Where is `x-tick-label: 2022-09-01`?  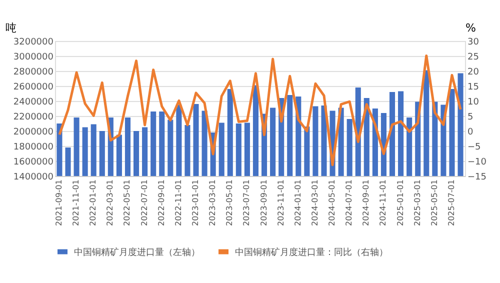 x-tick-label: 2022-09-01 is located at coordinates (161, 203).